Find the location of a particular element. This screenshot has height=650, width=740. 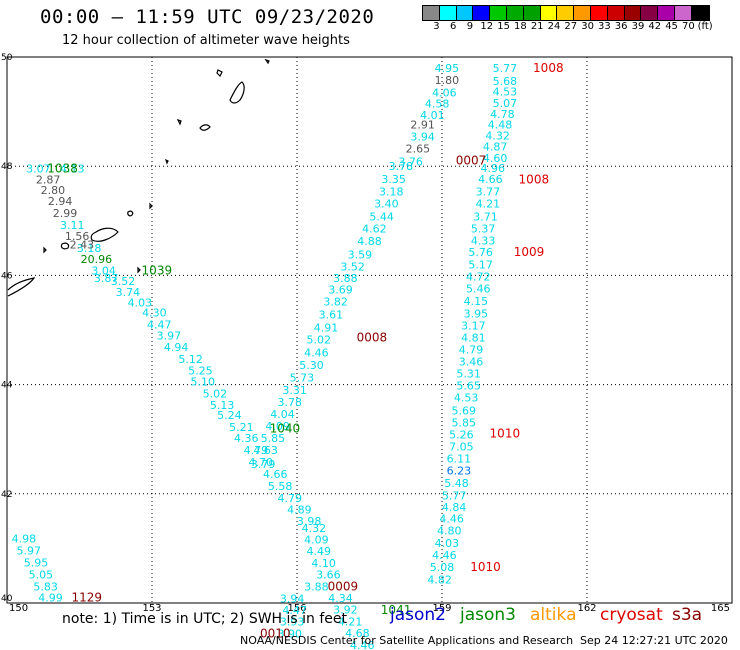

wave-height-value: 4.47 is located at coordinates (294, 610).